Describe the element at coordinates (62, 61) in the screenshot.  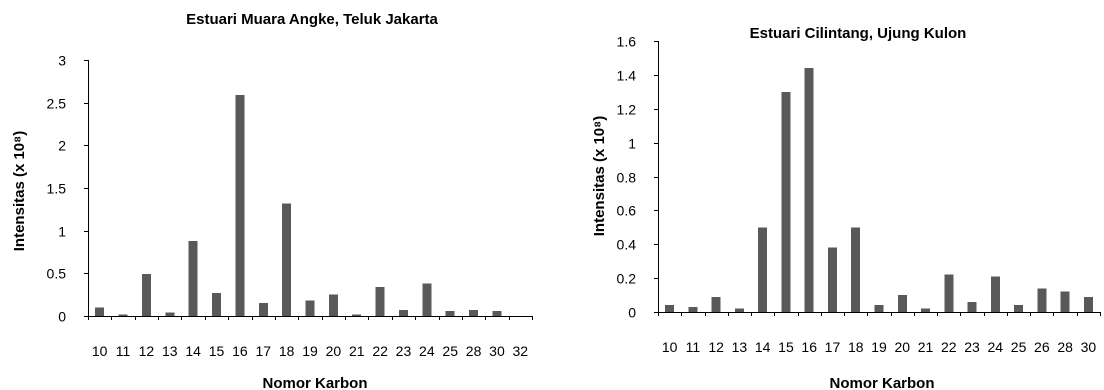
I see `y-tick-label: 3` at that location.